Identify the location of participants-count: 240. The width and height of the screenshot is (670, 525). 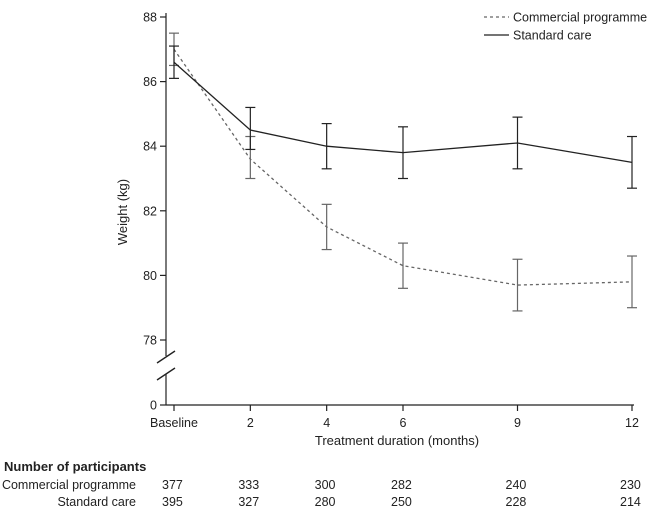
(516, 485).